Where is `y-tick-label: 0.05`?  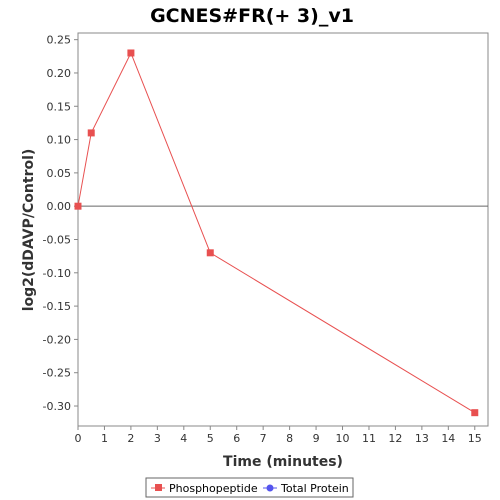 y-tick-label: 0.05 is located at coordinates (59, 173).